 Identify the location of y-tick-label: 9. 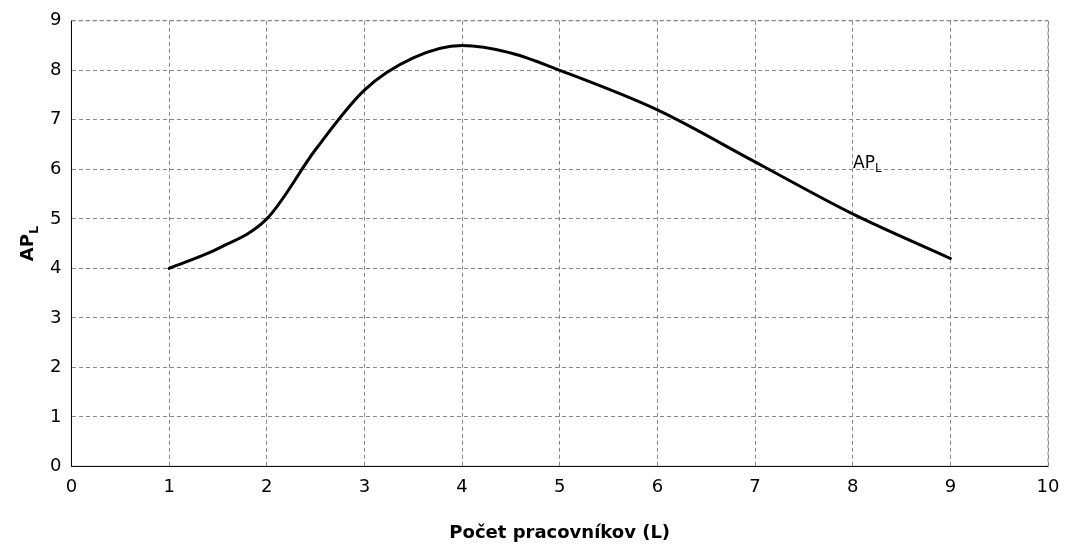
(56, 19).